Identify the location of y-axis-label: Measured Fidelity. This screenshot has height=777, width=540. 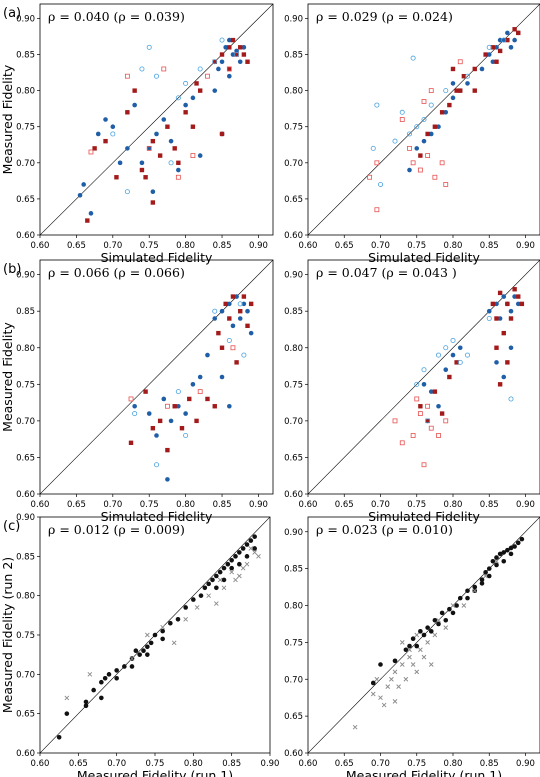
(7, 119).